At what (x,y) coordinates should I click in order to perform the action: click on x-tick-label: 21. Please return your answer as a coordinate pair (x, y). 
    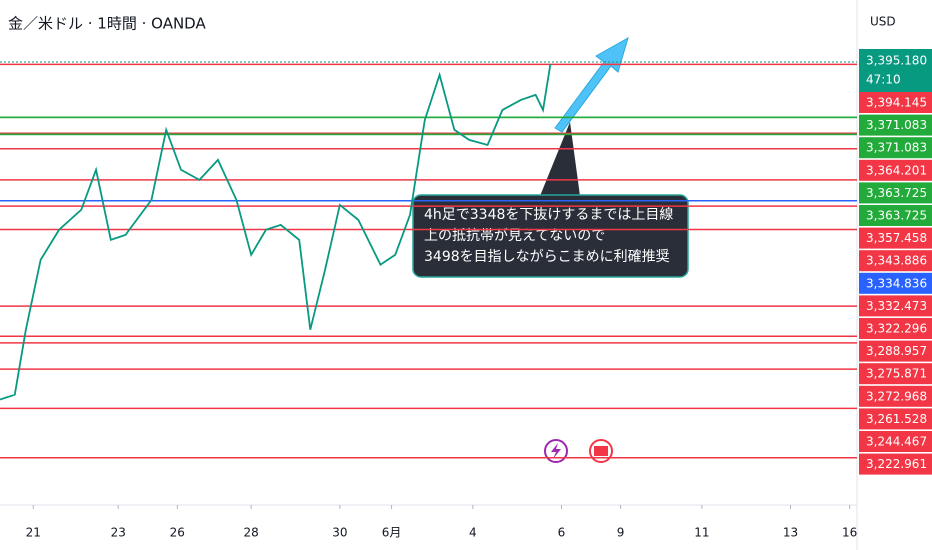
    Looking at the image, I should click on (33, 533).